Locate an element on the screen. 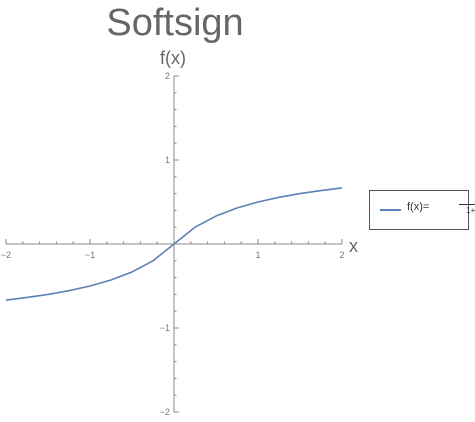 The width and height of the screenshot is (475, 422). y-tick-label: −2 is located at coordinates (165, 412).